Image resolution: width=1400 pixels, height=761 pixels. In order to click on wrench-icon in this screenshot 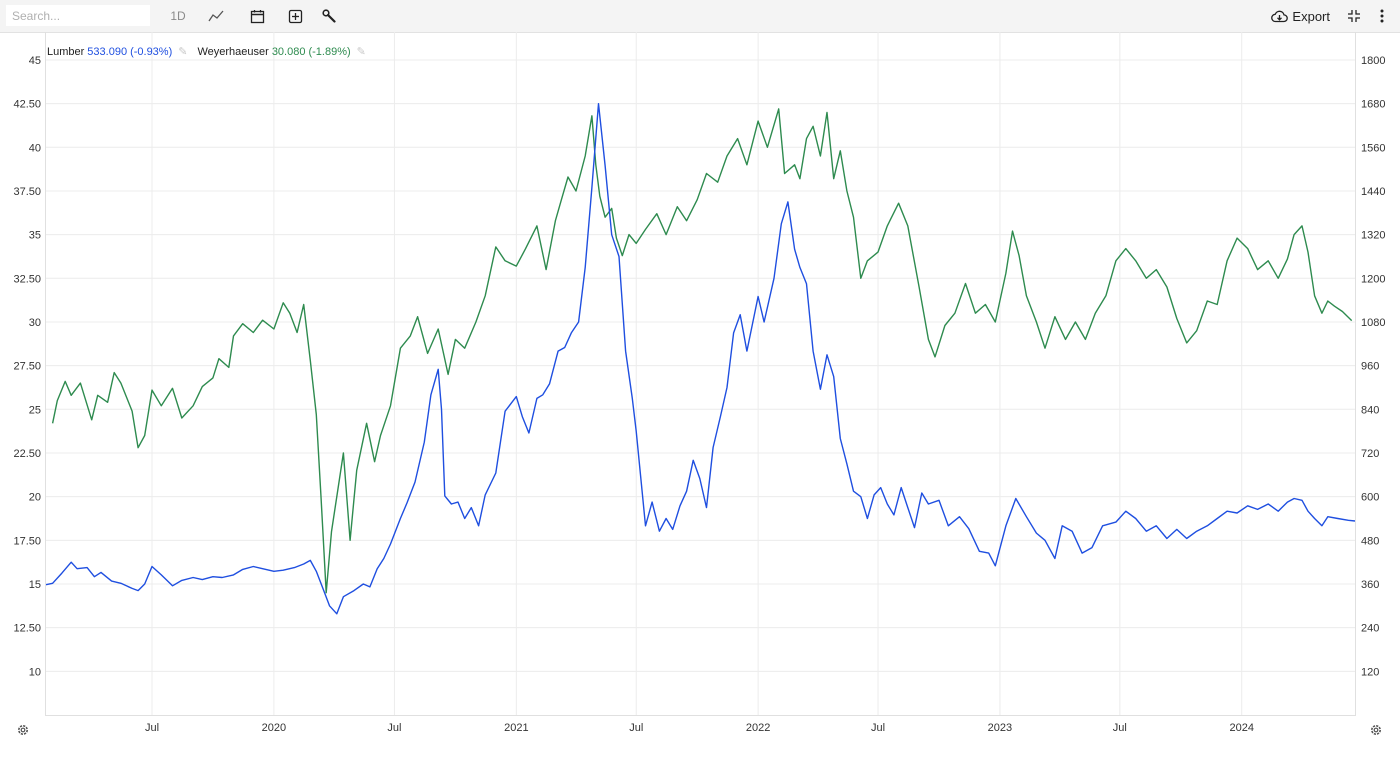, I will do `click(329, 16)`.